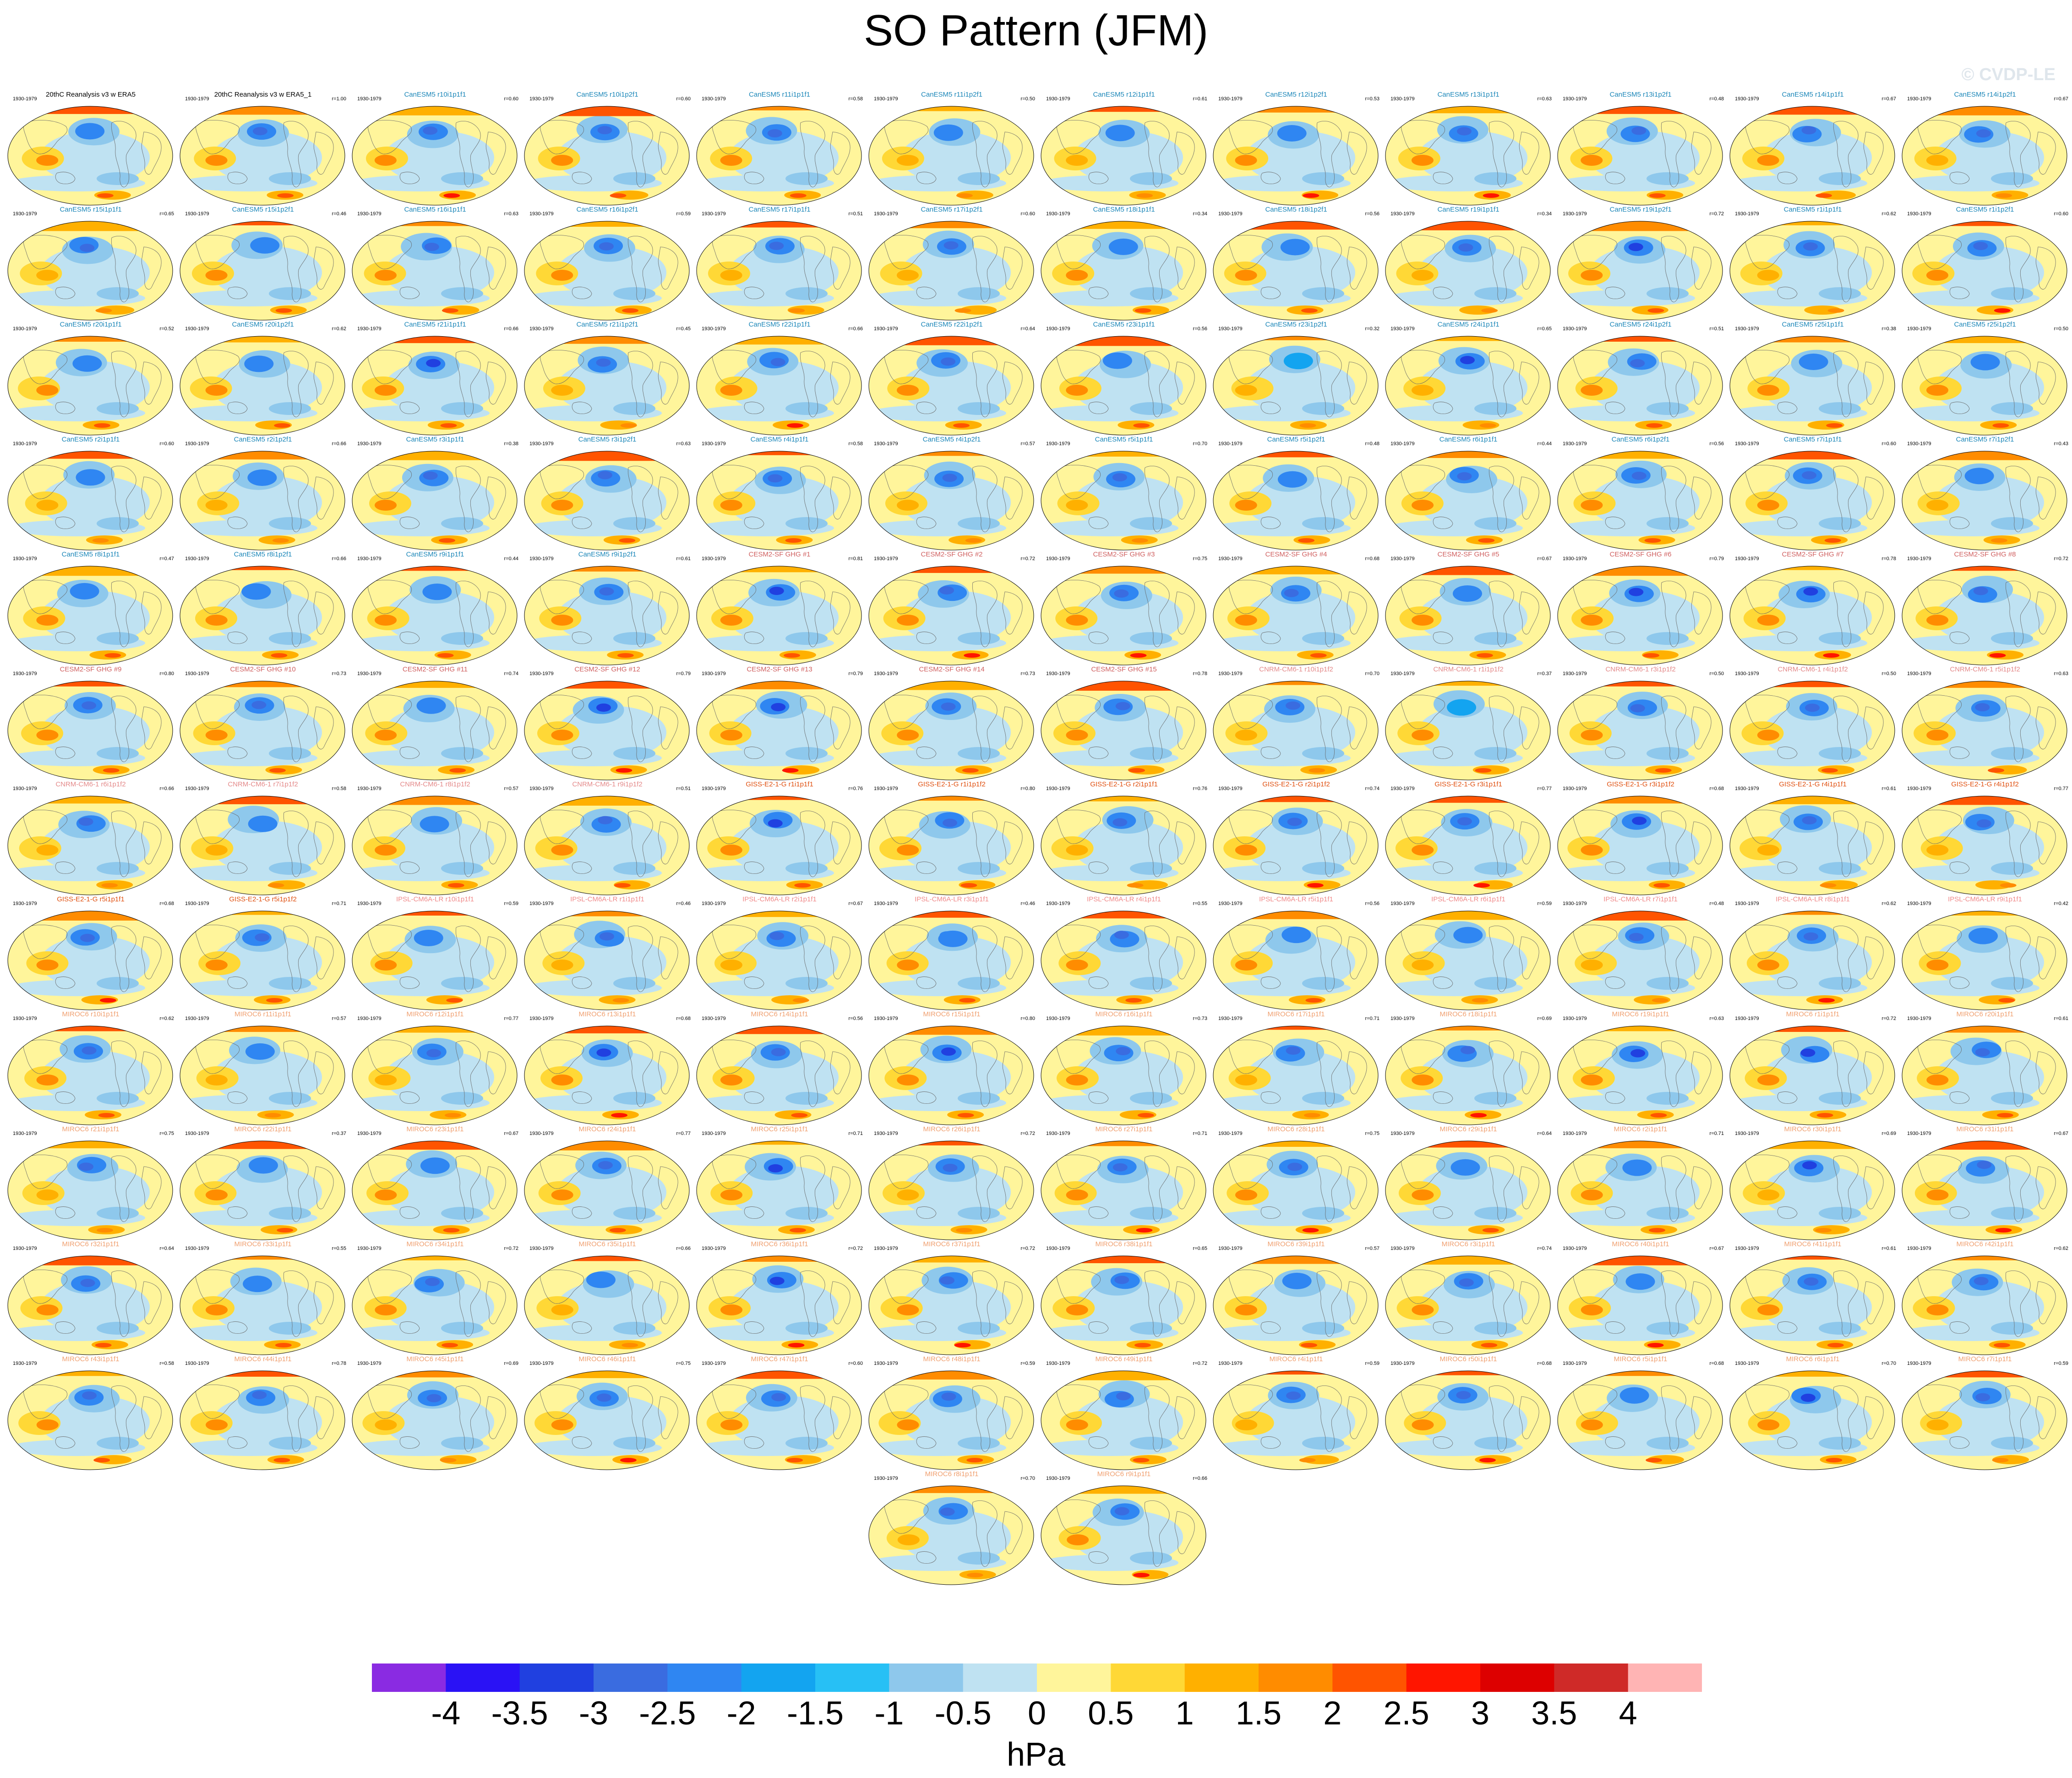 This screenshot has width=2072, height=1778. What do you see at coordinates (339, 1133) in the screenshot?
I see `panel-pattern-correlation: r=0.37` at bounding box center [339, 1133].